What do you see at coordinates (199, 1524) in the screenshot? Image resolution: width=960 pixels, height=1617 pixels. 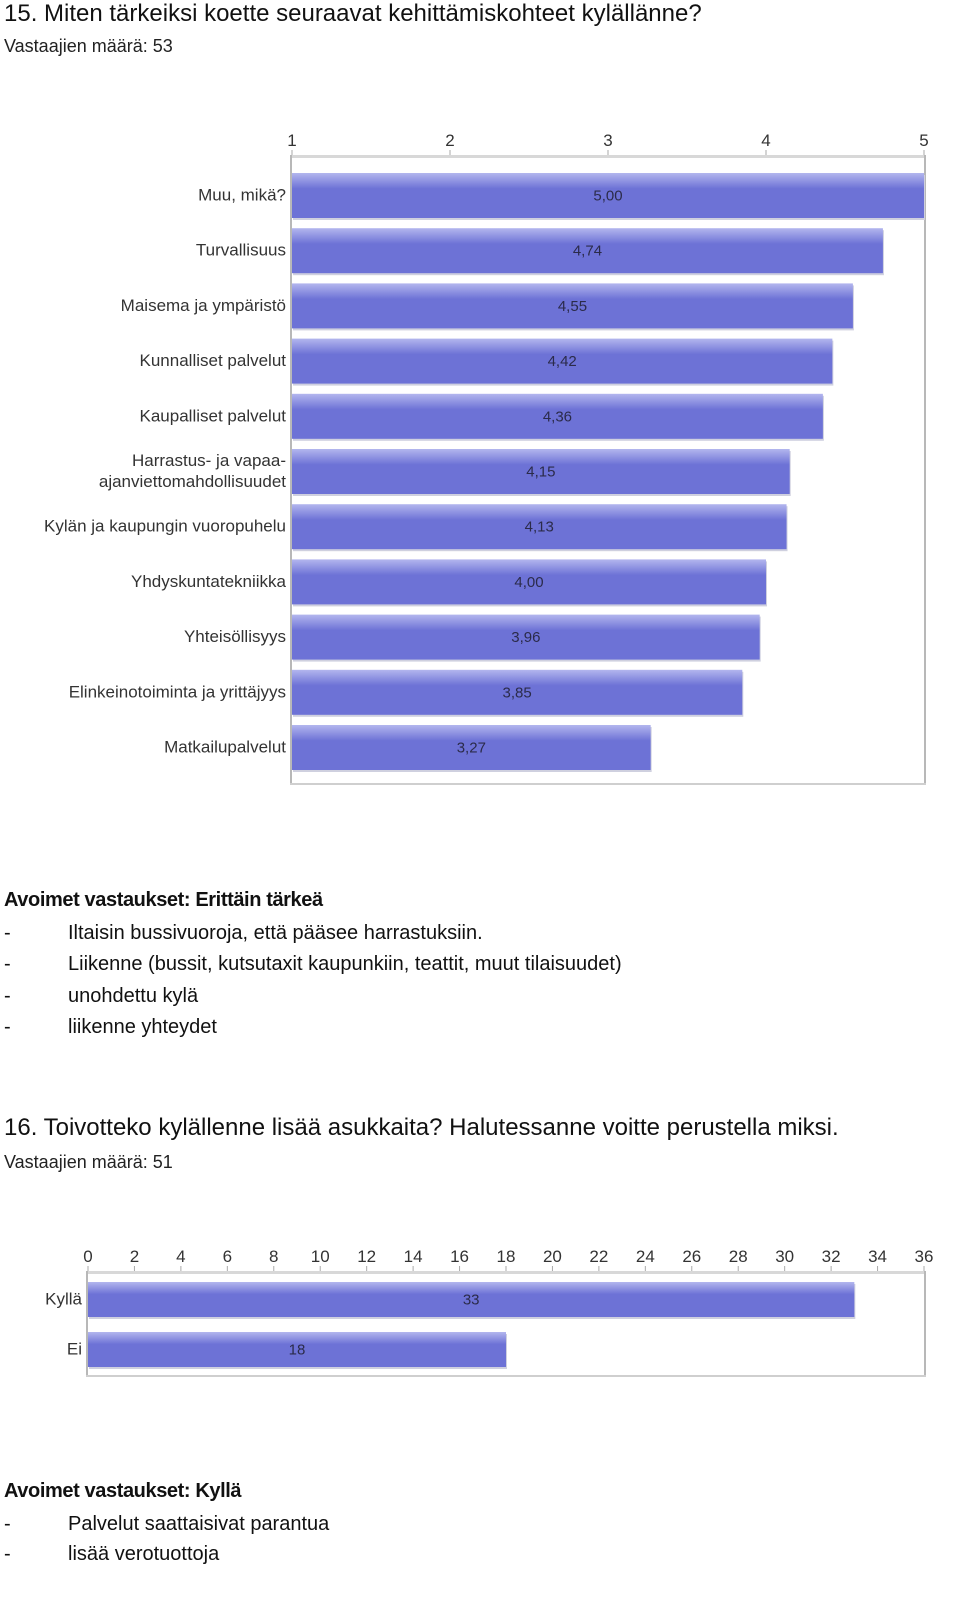 I see `answer-text: Palvelut saattaisivat parantua` at bounding box center [199, 1524].